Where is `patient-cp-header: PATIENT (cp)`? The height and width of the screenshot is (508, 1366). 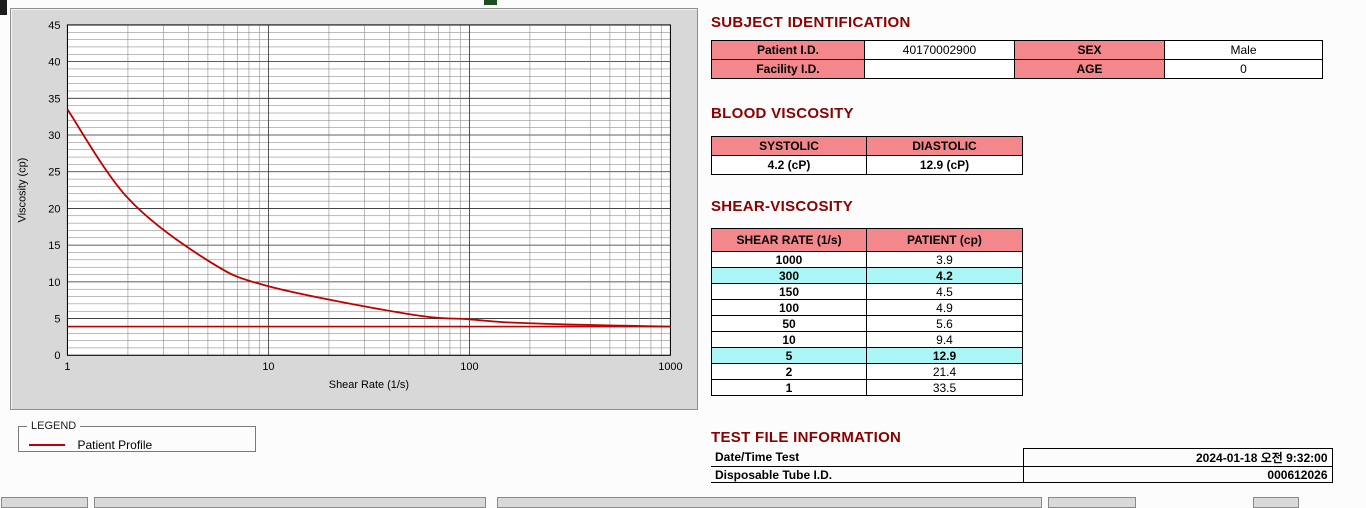
patient-cp-header: PATIENT (cp) is located at coordinates (944, 240).